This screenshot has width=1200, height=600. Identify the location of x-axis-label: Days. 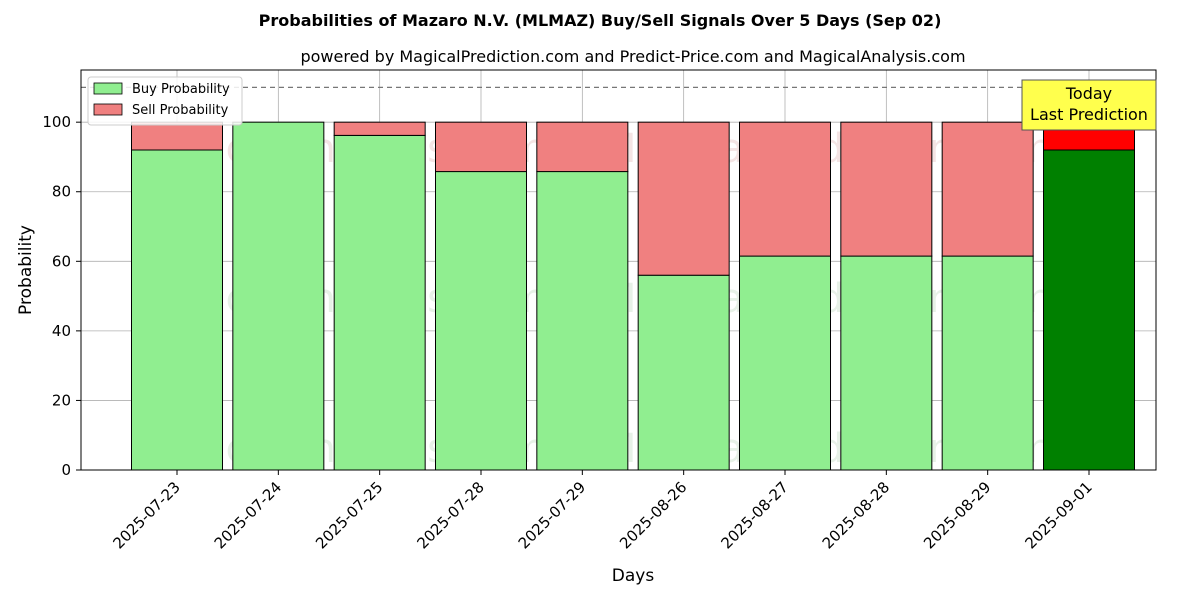
(633, 576).